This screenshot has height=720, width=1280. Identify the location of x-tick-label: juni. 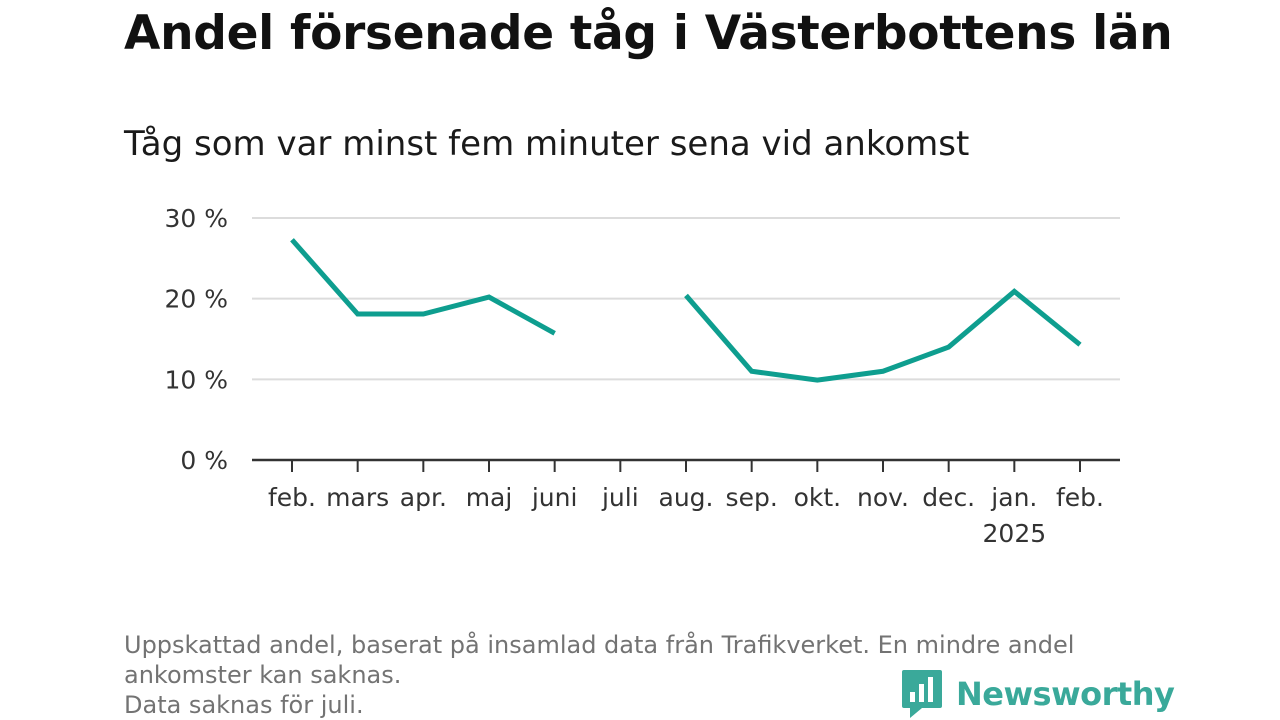
(554, 497).